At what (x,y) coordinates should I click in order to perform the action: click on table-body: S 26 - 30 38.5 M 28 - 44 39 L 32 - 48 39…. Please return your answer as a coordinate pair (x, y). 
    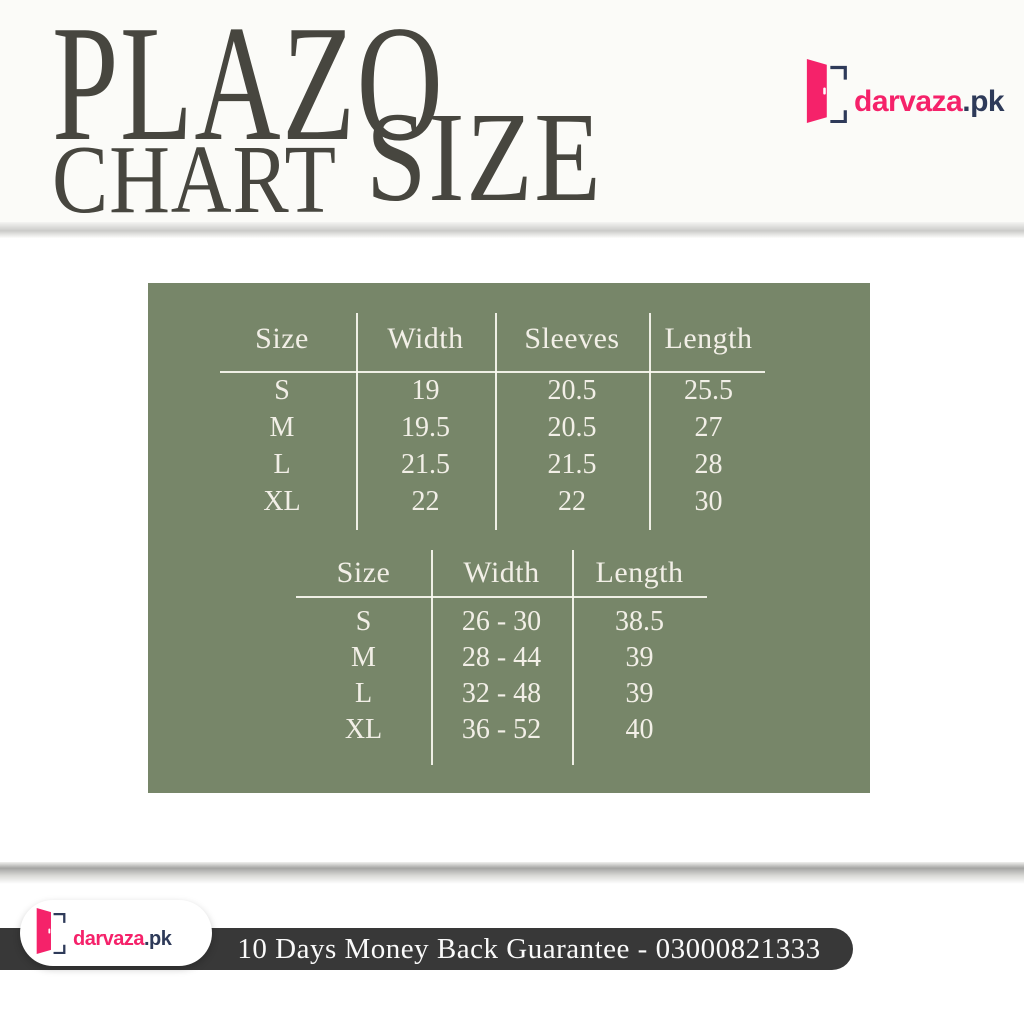
    Looking at the image, I should click on (501, 676).